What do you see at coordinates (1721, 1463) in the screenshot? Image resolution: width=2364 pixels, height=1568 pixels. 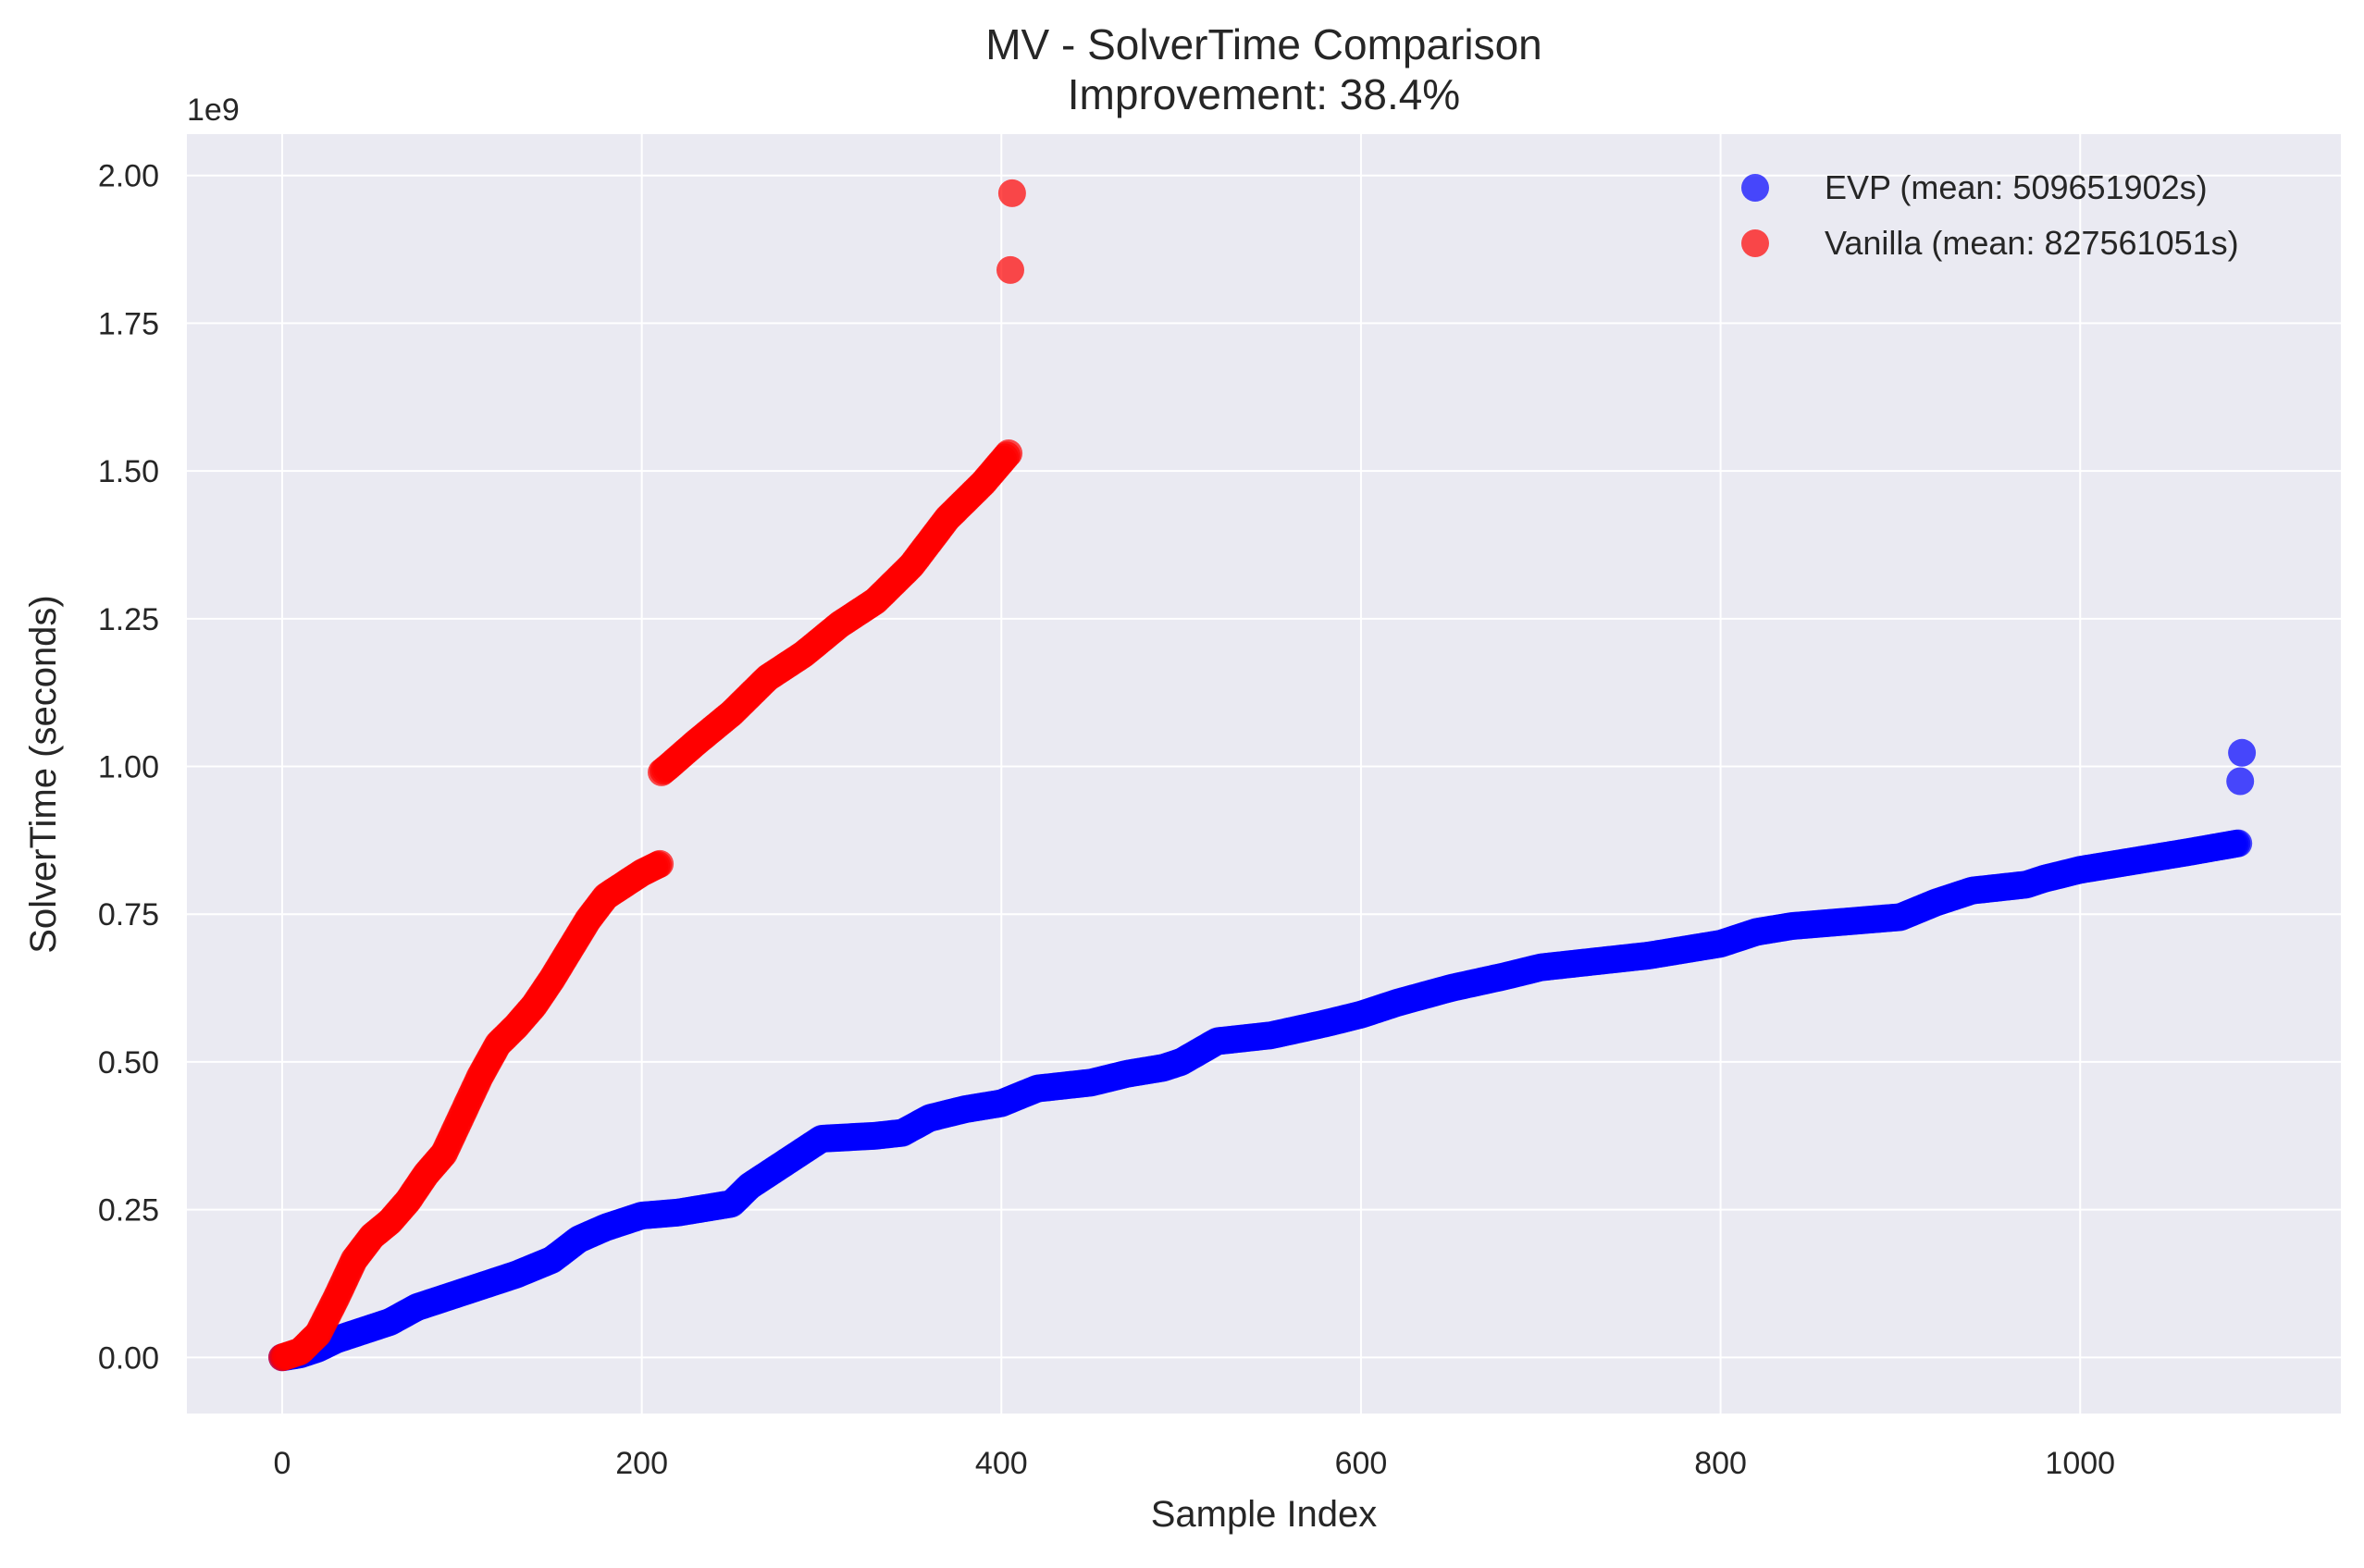 I see `x-tick-label: 800` at bounding box center [1721, 1463].